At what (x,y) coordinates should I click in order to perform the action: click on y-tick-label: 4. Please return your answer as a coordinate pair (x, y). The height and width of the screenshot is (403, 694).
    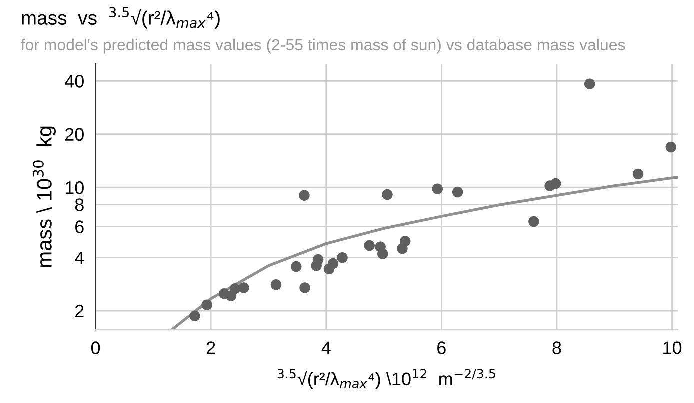
    Looking at the image, I should click on (79, 258).